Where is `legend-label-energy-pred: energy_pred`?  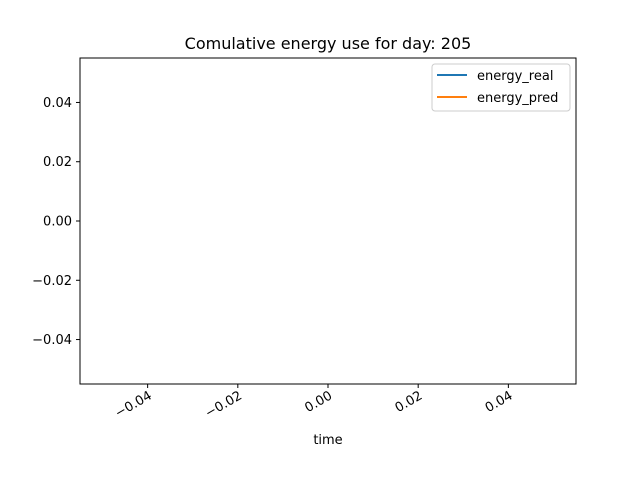
legend-label-energy-pred: energy_pred is located at coordinates (517, 98).